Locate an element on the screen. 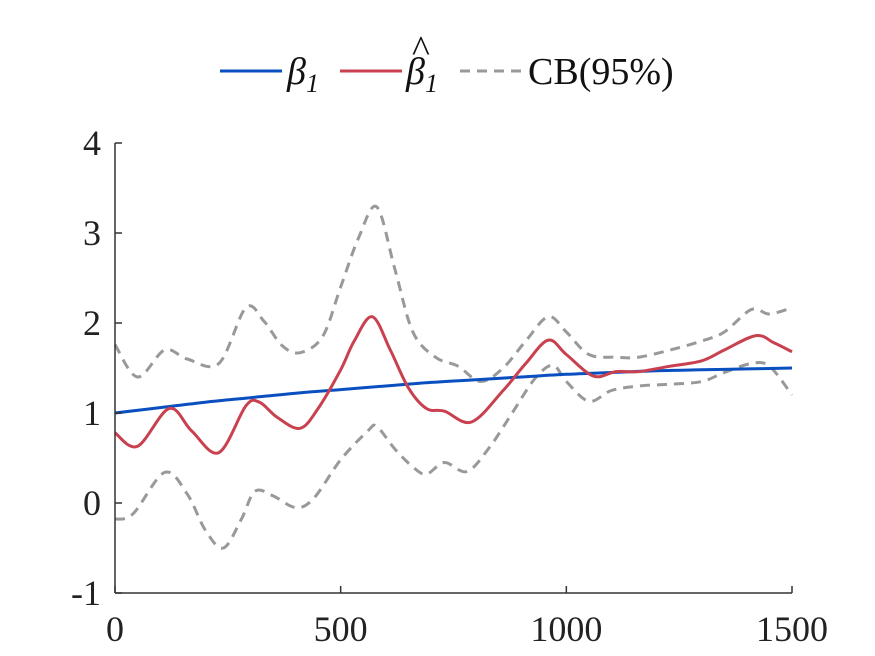 The image size is (875, 656). x-tick-label: 1500 is located at coordinates (792, 629).